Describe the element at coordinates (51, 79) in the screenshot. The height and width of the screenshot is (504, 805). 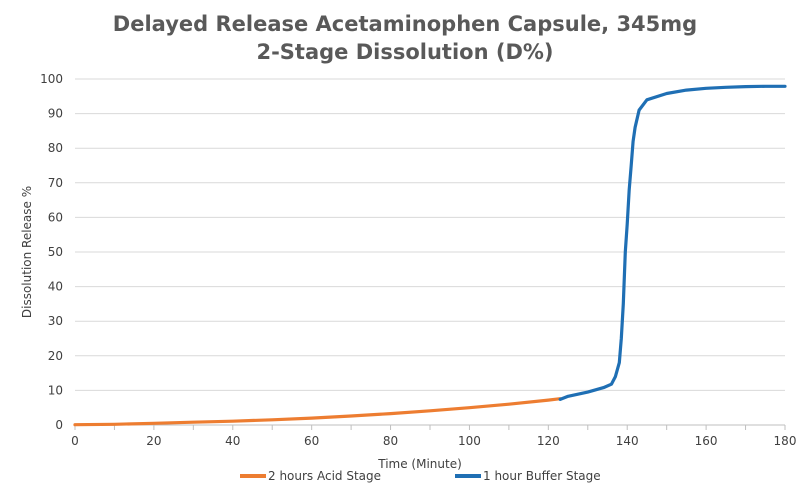
I see `y-tick-label: 100` at that location.